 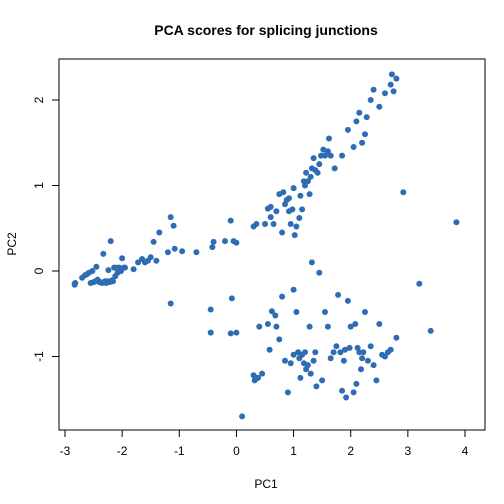 I want to click on x-axis: -3 -2 -1 0 1 2 3 4, so click(x=264, y=443).